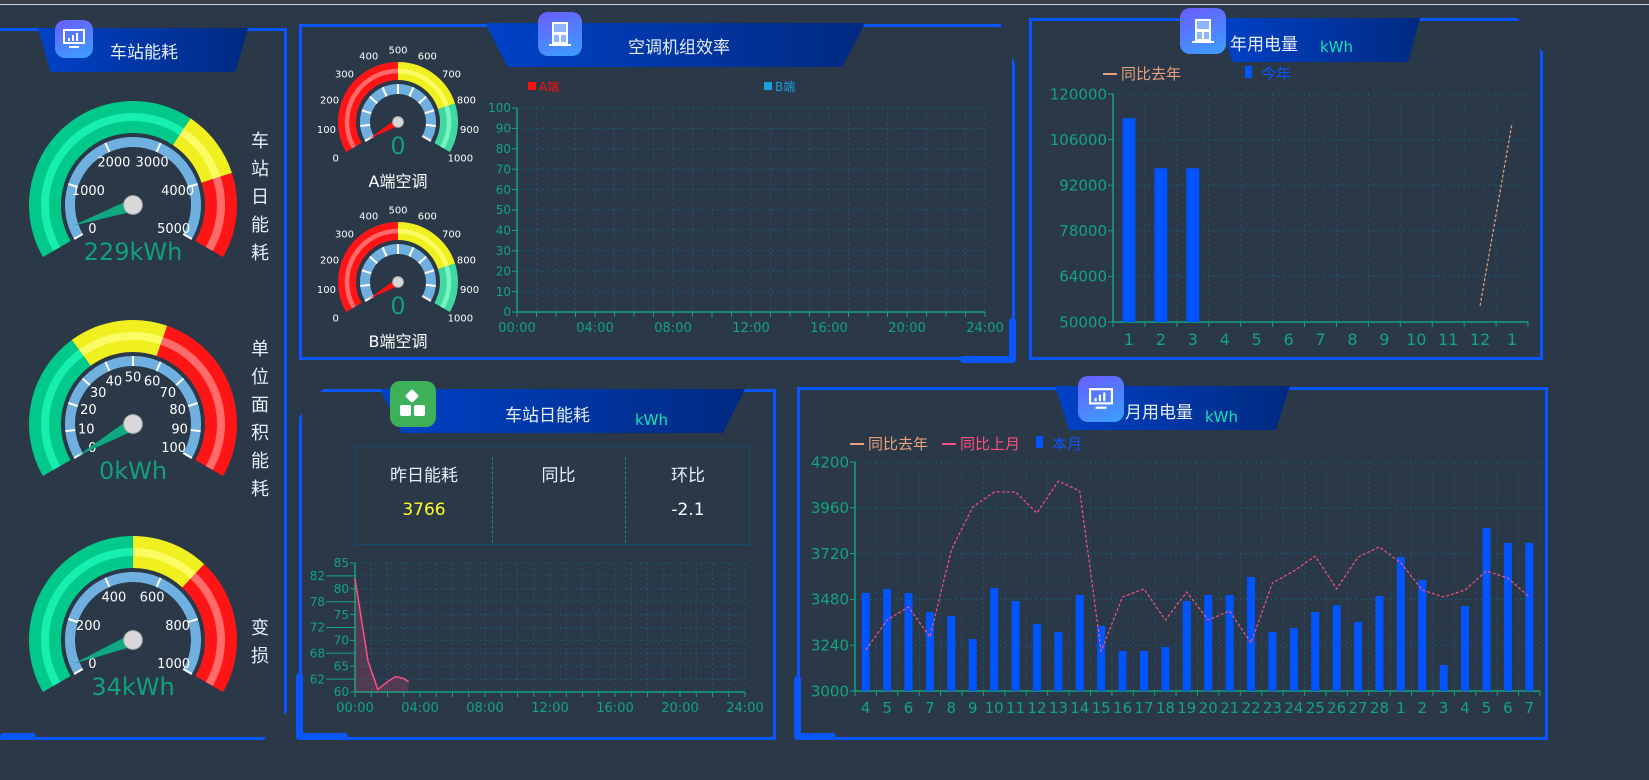 Image resolution: width=1649 pixels, height=780 pixels. What do you see at coordinates (1067, 444) in the screenshot?
I see `legend-label: 本月` at bounding box center [1067, 444].